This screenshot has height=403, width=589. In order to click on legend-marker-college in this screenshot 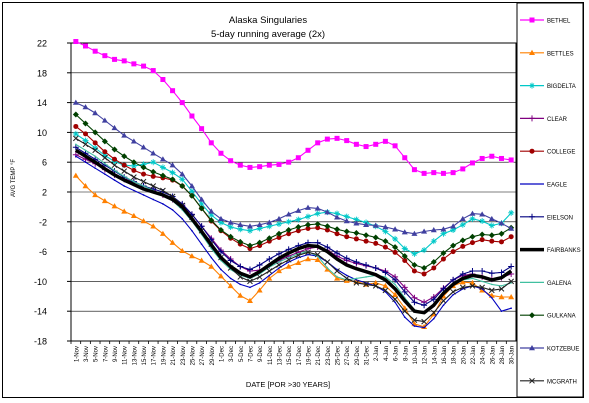, I will do `click(532, 151)`.